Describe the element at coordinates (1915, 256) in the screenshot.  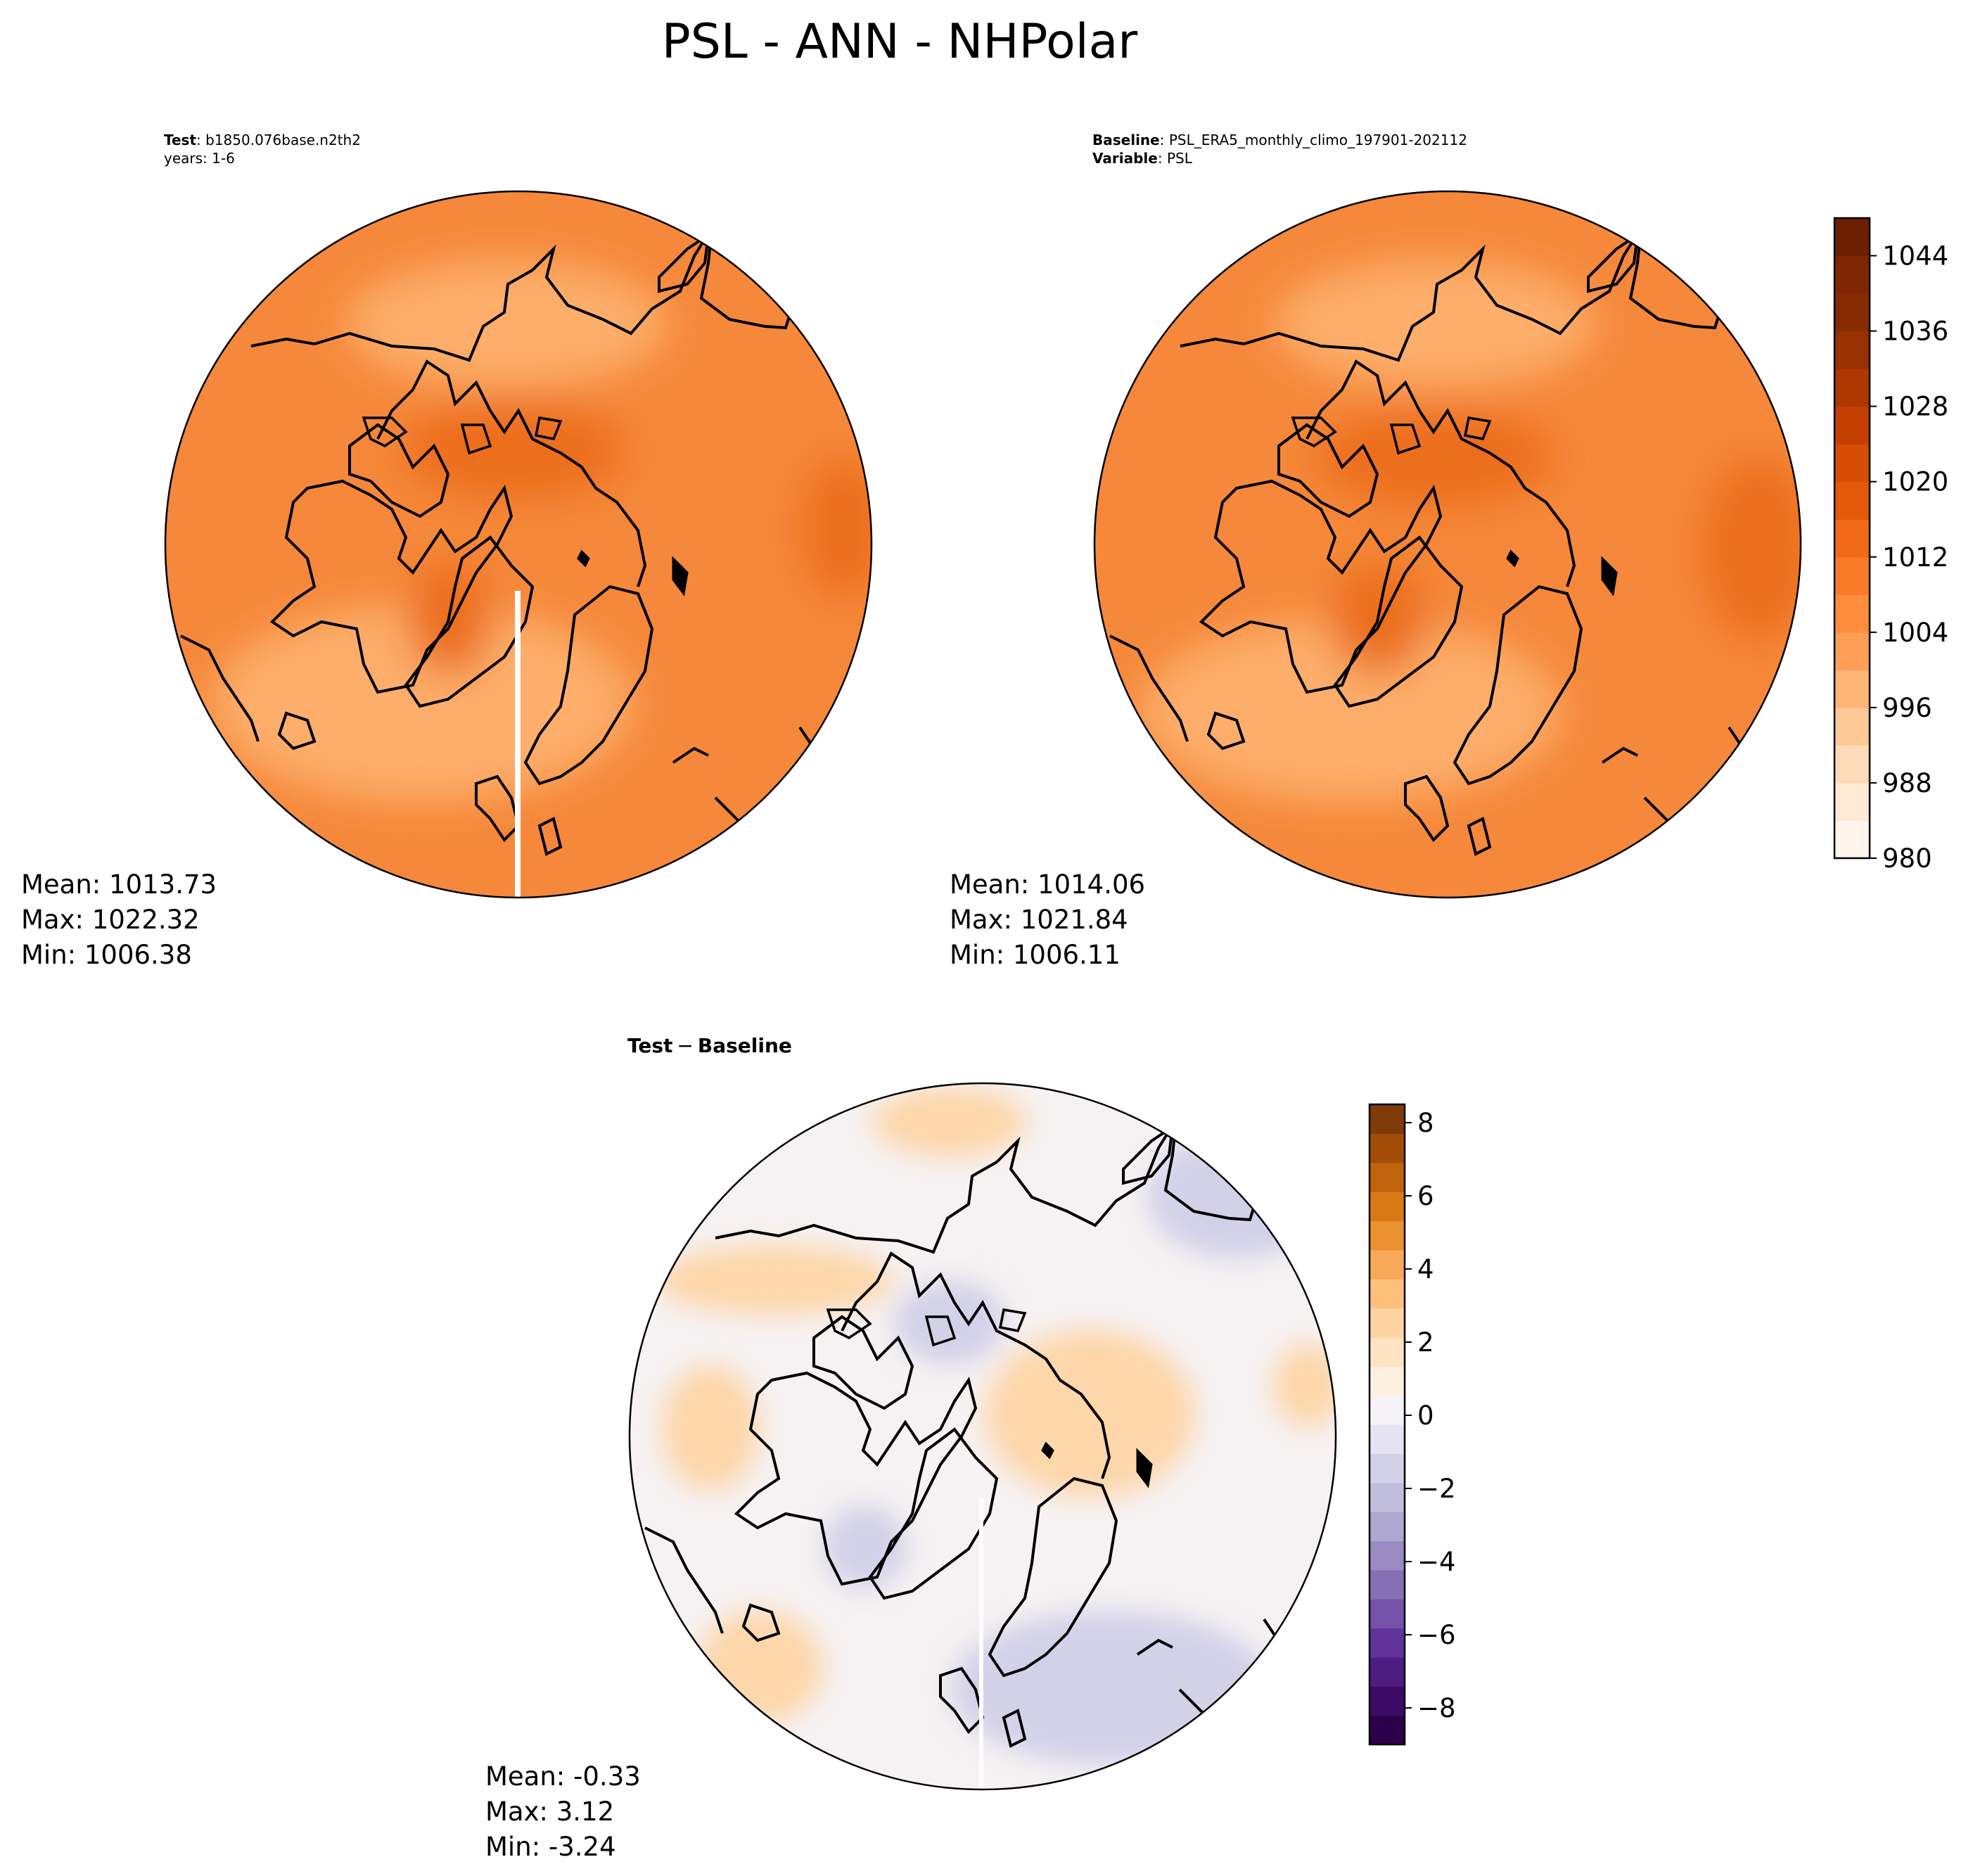
I see `psl-colorbar-tick-label: 1044` at that location.